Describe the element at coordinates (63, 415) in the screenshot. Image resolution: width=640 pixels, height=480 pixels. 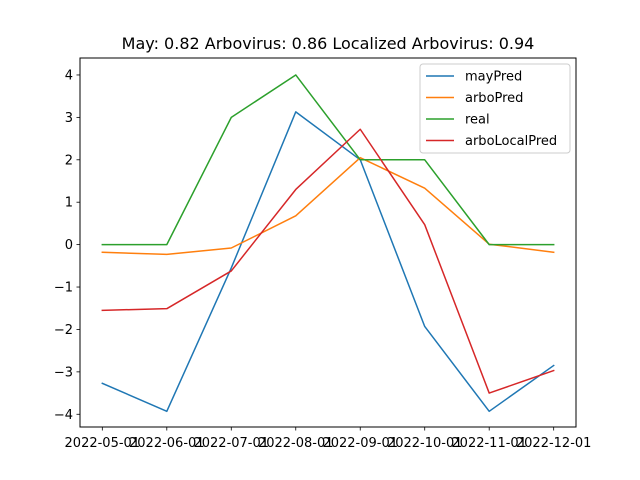
I see `y-tick-label: −4` at that location.